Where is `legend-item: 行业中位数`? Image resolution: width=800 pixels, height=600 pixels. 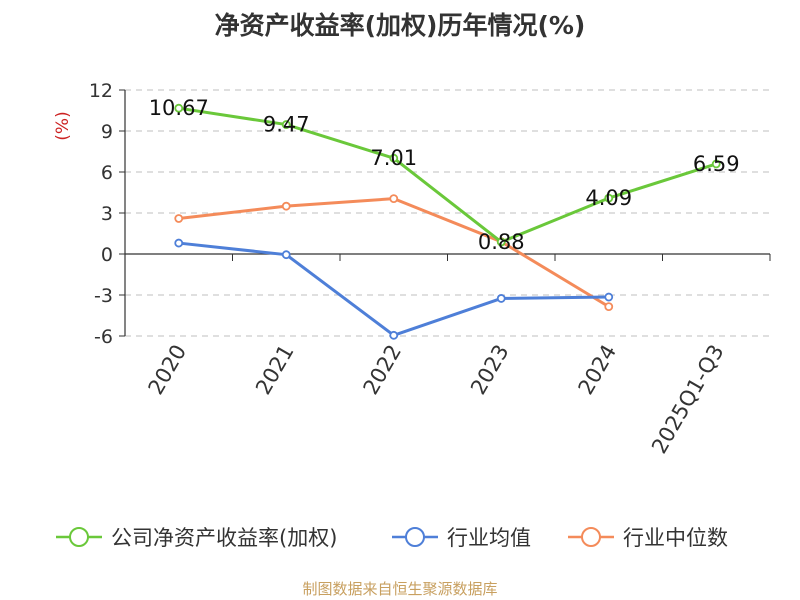
legend-item: 行业中位数 is located at coordinates (648, 538).